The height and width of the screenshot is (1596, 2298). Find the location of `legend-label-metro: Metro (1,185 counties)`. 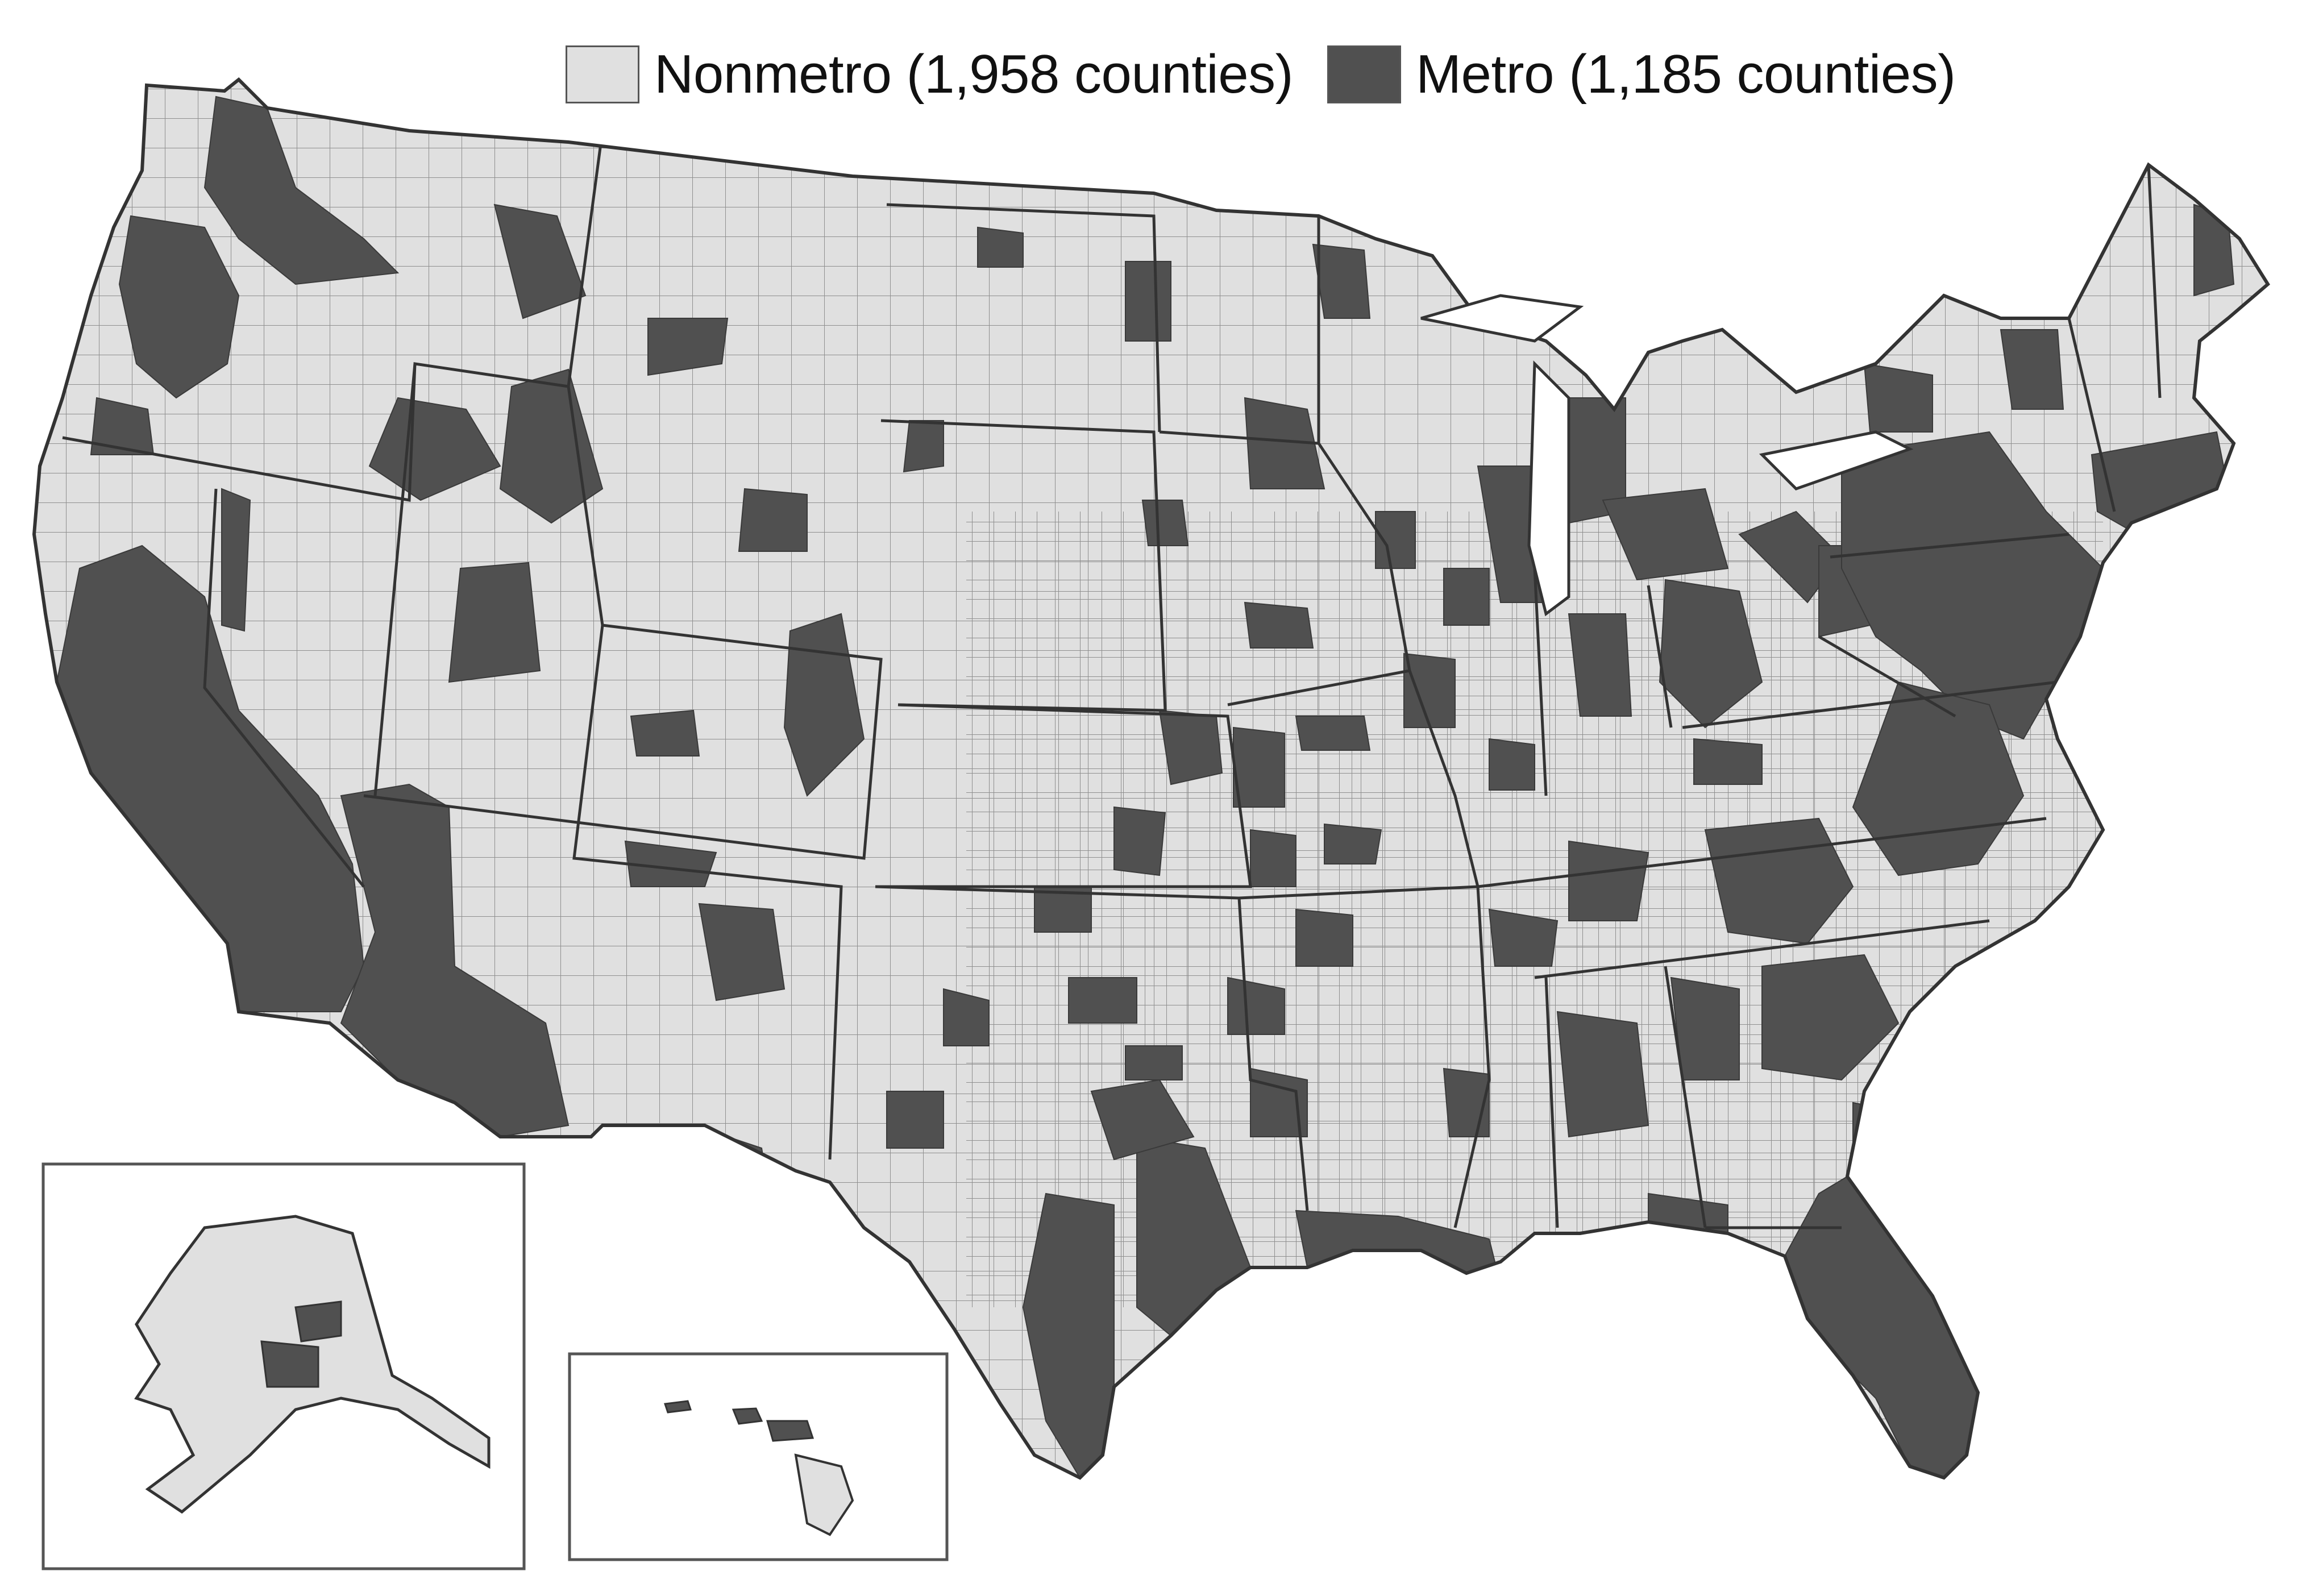

legend-label-metro: Metro (1,185 counties) is located at coordinates (1686, 74).